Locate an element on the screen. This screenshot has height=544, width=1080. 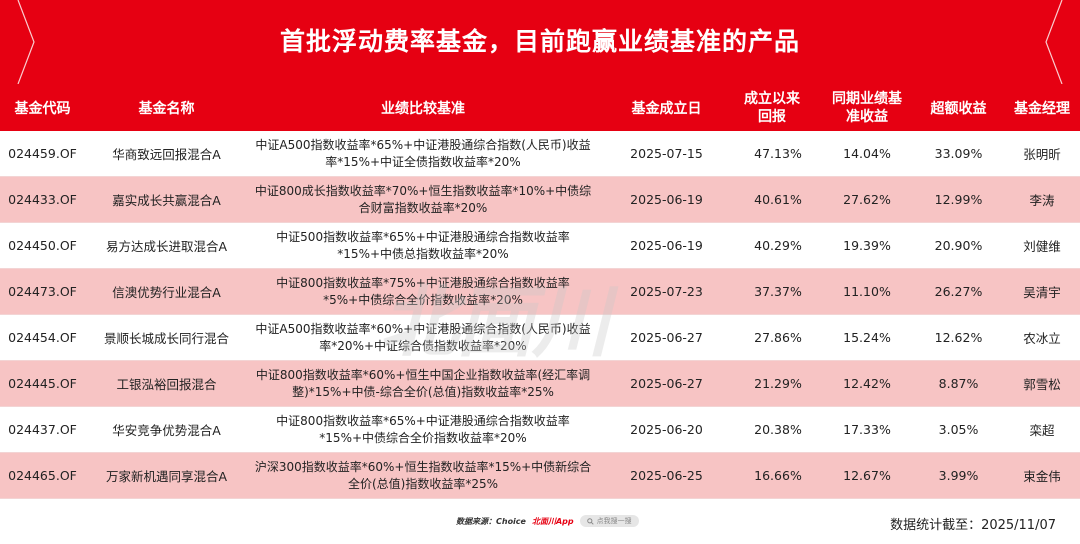
search-icon is located at coordinates (590, 521).